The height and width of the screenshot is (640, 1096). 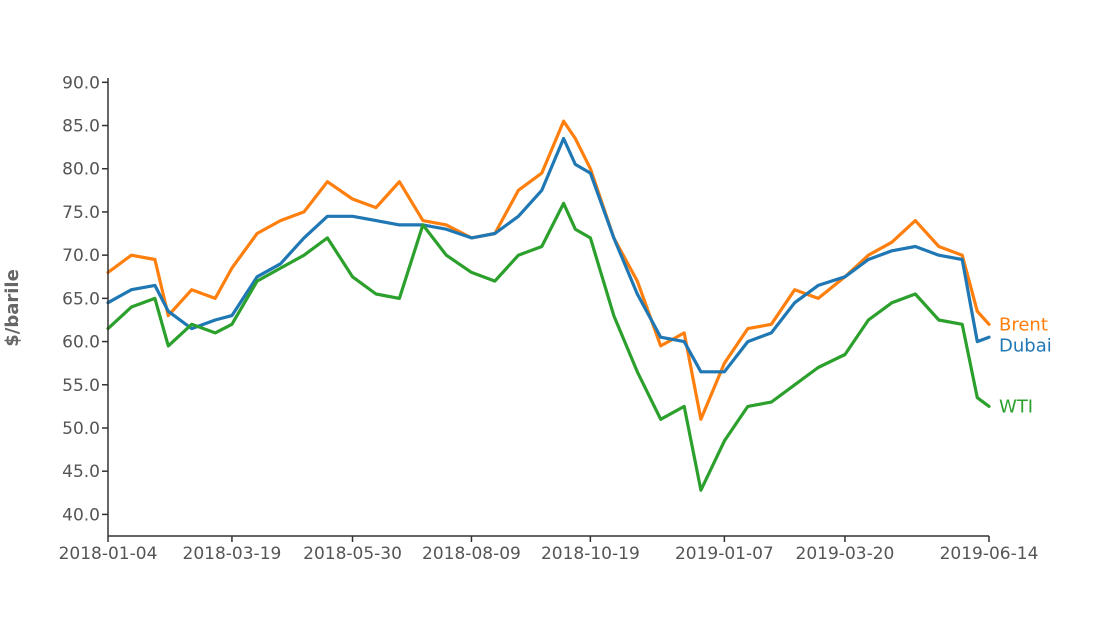 I want to click on x-tick-label: 2018-10-19, so click(x=590, y=554).